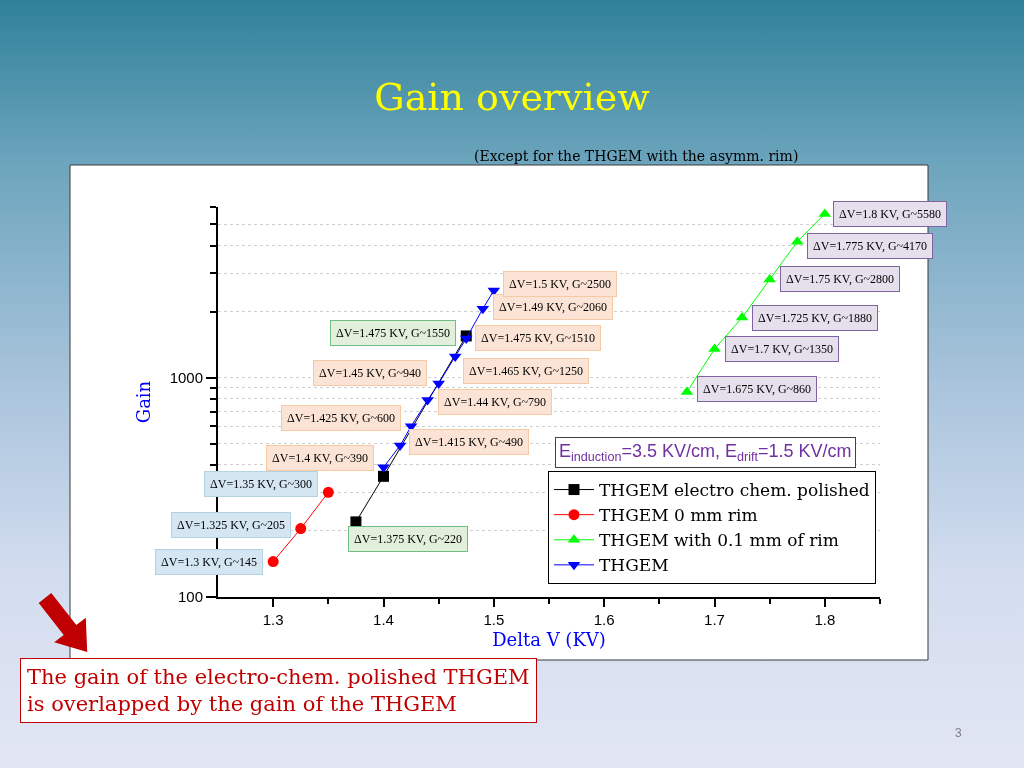 The width and height of the screenshot is (1024, 768). I want to click on x-axis-title: Delta V (KV), so click(549, 639).